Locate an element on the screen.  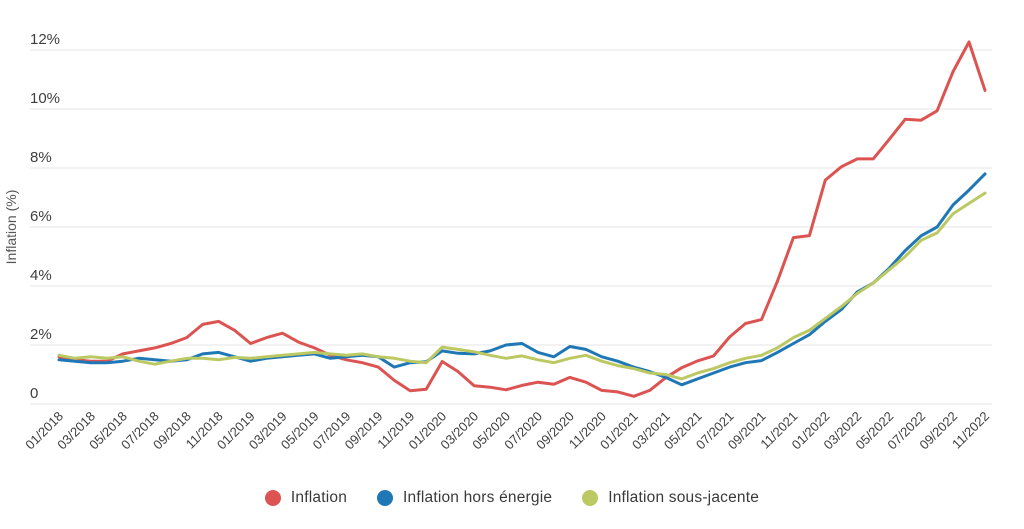
y-tick-label: 2% is located at coordinates (41, 334).